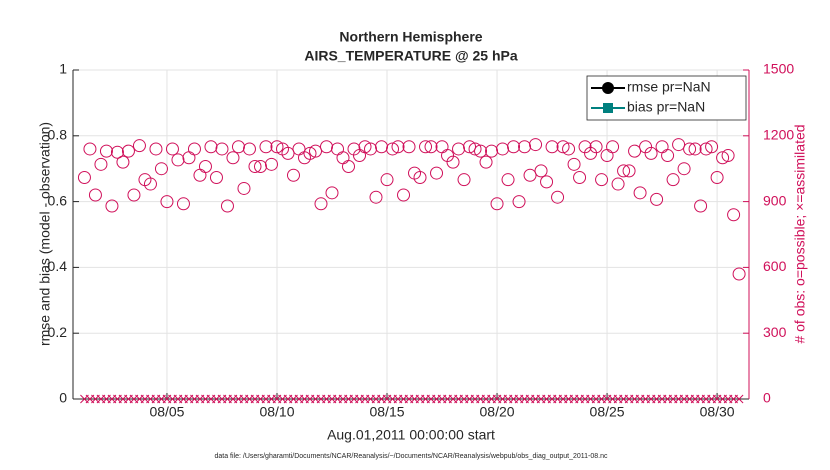 This screenshot has width=830, height=470. What do you see at coordinates (411, 56) in the screenshot?
I see `chart-subtitle: AIRS_TEMPERATURE @ 25 hPa` at bounding box center [411, 56].